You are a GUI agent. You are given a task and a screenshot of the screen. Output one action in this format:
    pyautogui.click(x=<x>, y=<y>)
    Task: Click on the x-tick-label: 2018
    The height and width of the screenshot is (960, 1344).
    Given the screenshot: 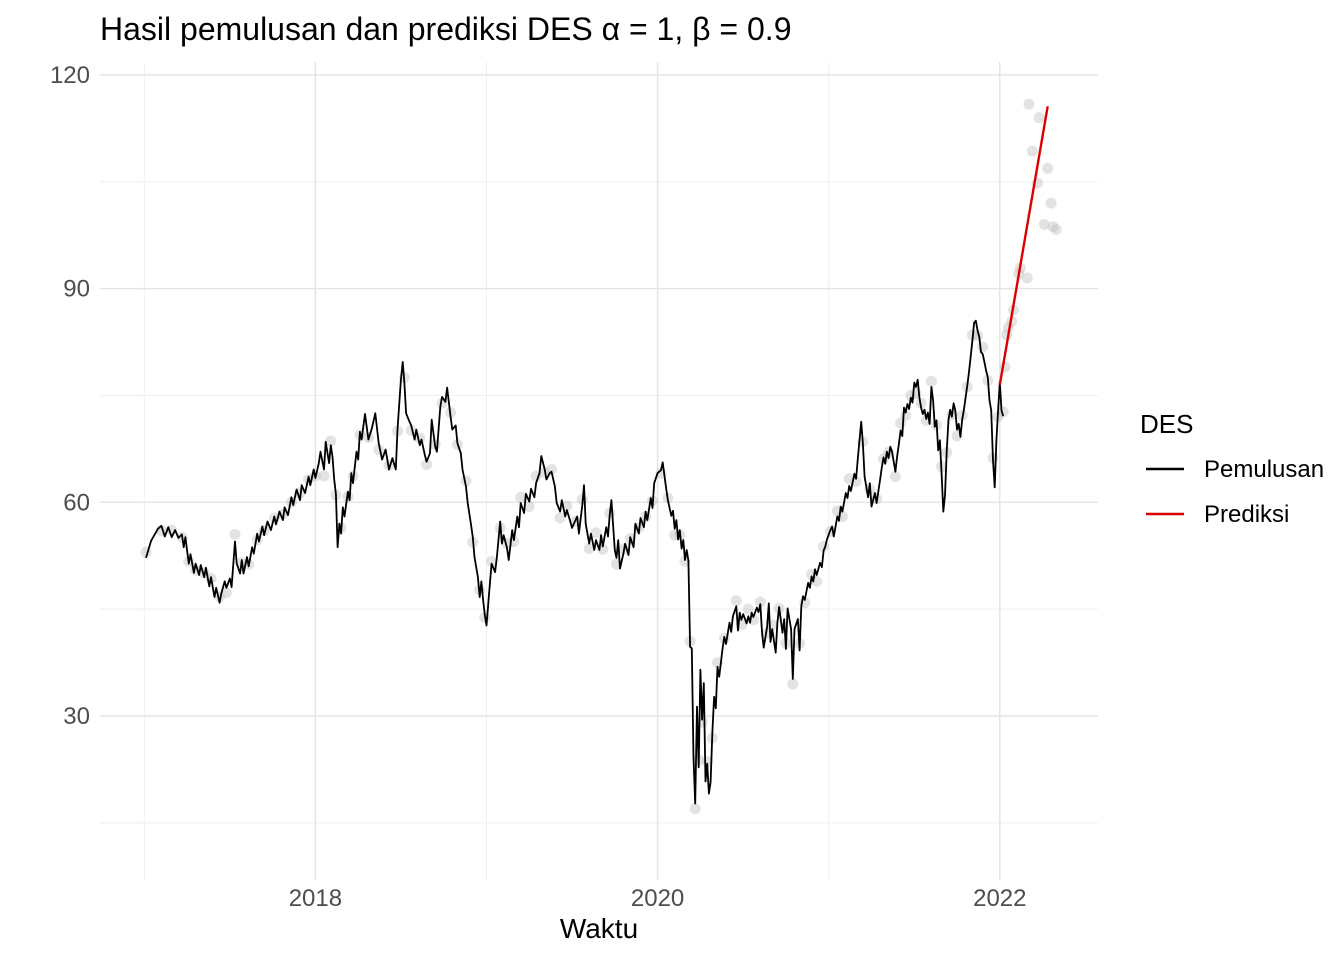 What is the action you would take?
    pyautogui.click(x=315, y=898)
    